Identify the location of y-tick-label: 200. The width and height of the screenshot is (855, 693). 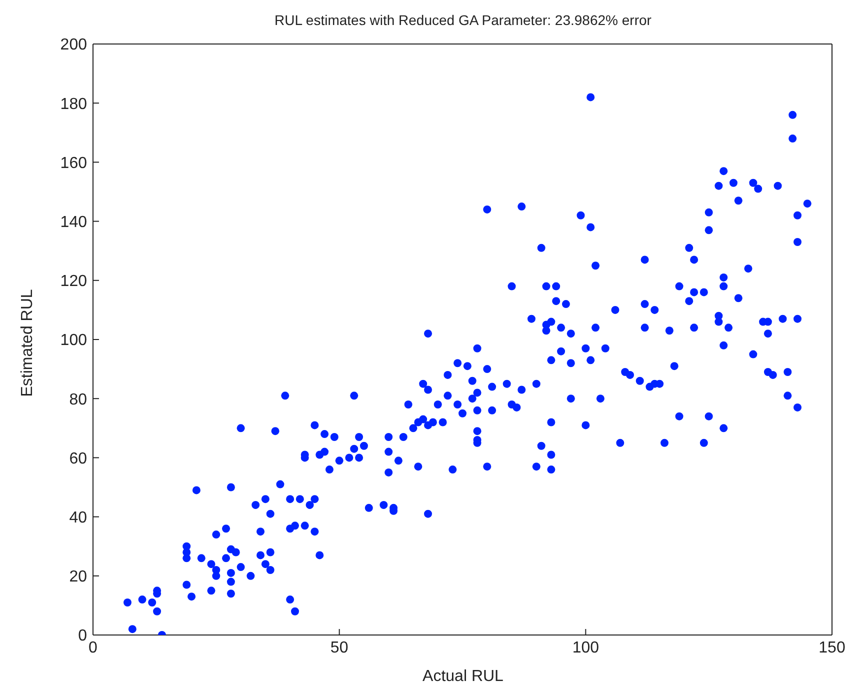
(74, 45).